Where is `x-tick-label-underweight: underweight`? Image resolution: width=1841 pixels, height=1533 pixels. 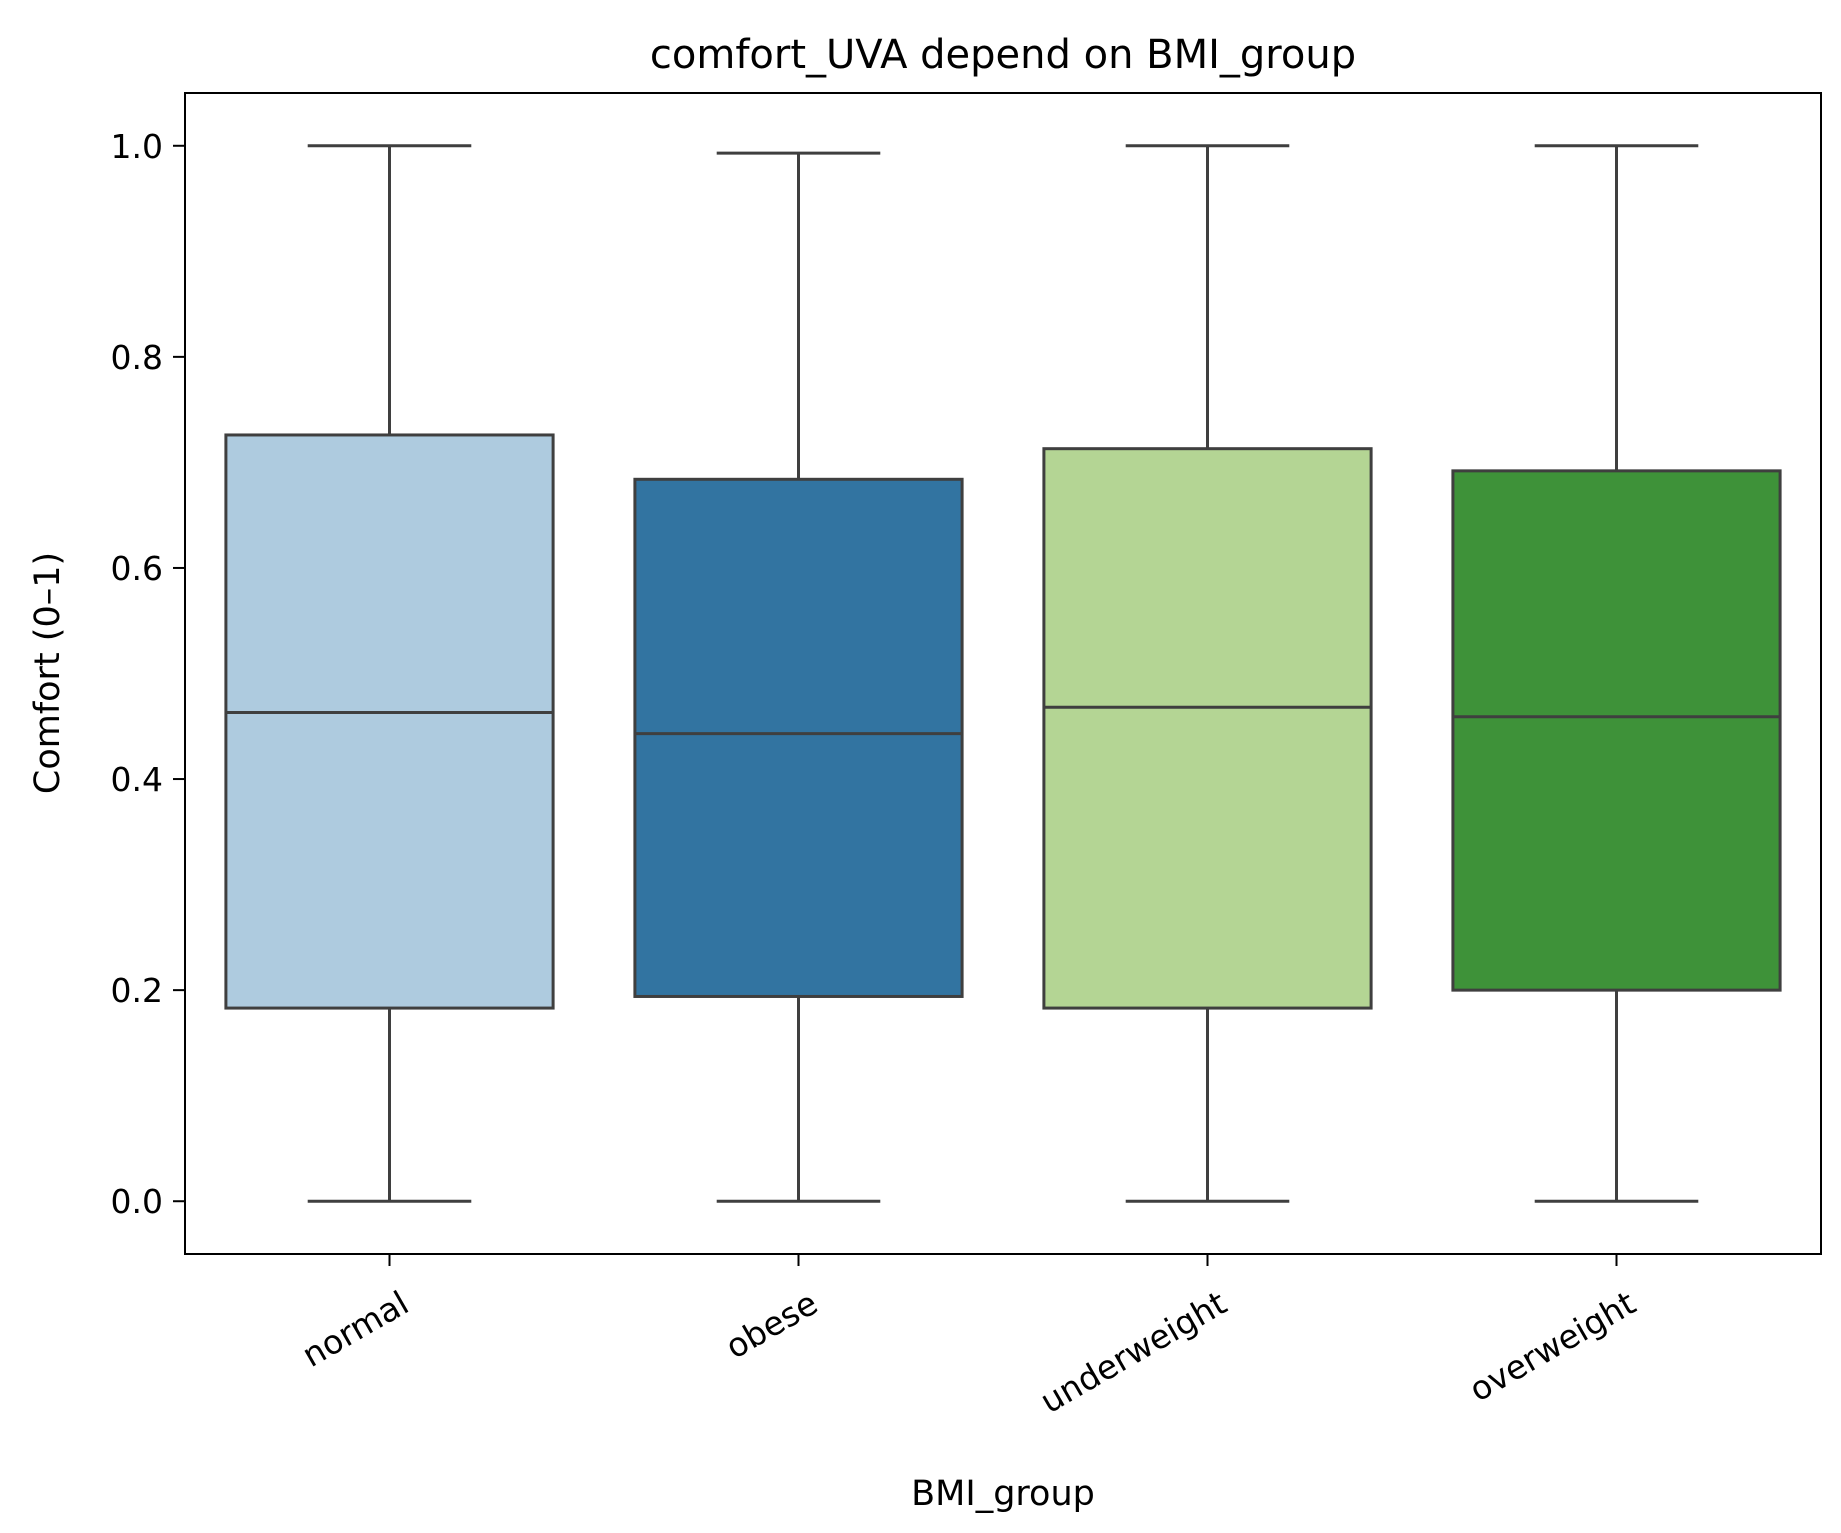 x-tick-label-underweight: underweight is located at coordinates (1133, 1352).